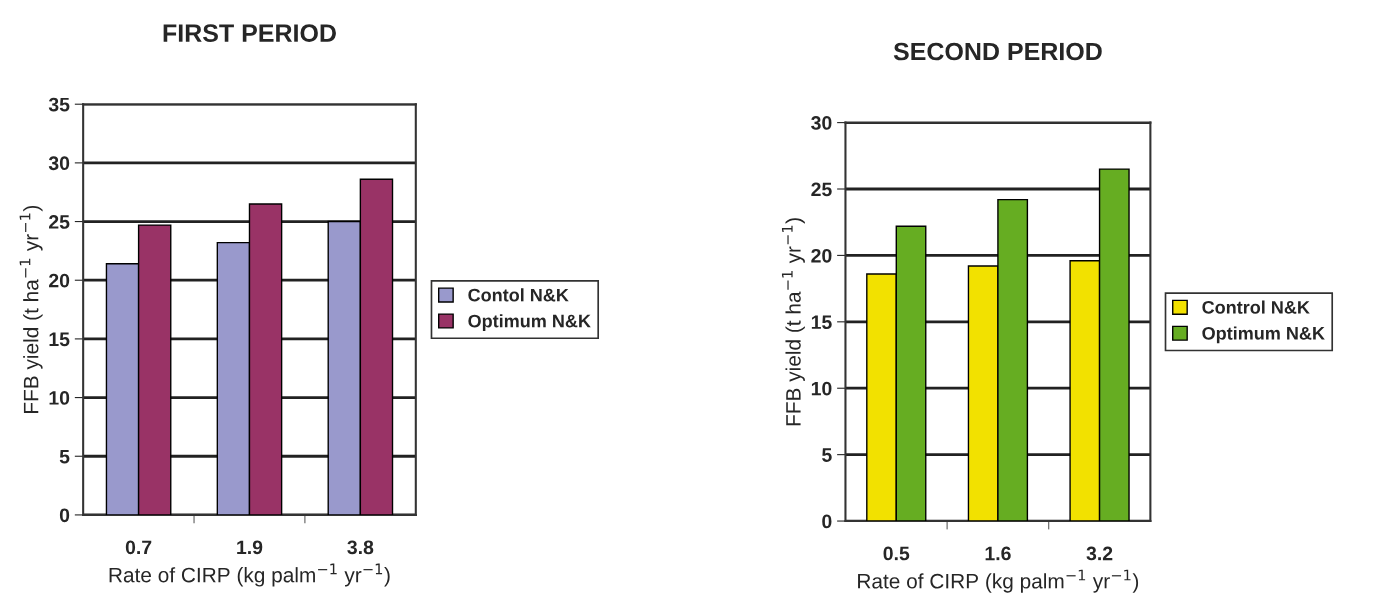  Describe the element at coordinates (250, 547) in the screenshot. I see `x-tick-label: 1.9` at that location.